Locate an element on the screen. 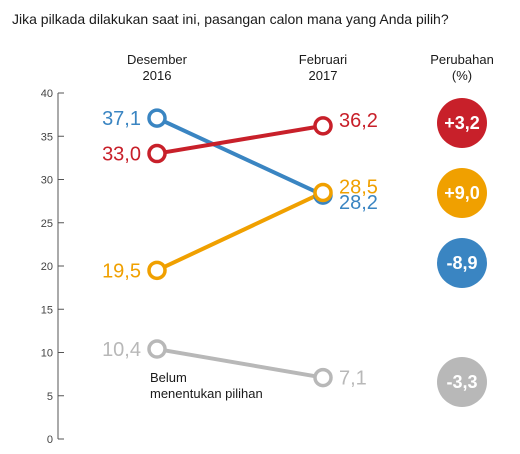 Image resolution: width=520 pixels, height=454 pixels. change-badge-label: -3,3 is located at coordinates (461, 382).